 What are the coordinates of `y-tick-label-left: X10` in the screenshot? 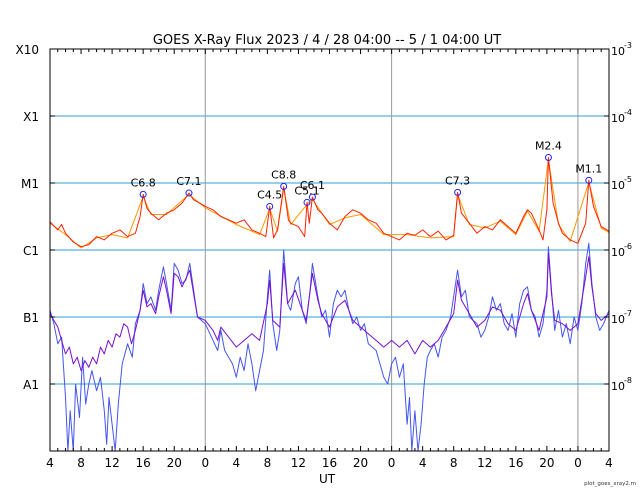 It's located at (28, 50).